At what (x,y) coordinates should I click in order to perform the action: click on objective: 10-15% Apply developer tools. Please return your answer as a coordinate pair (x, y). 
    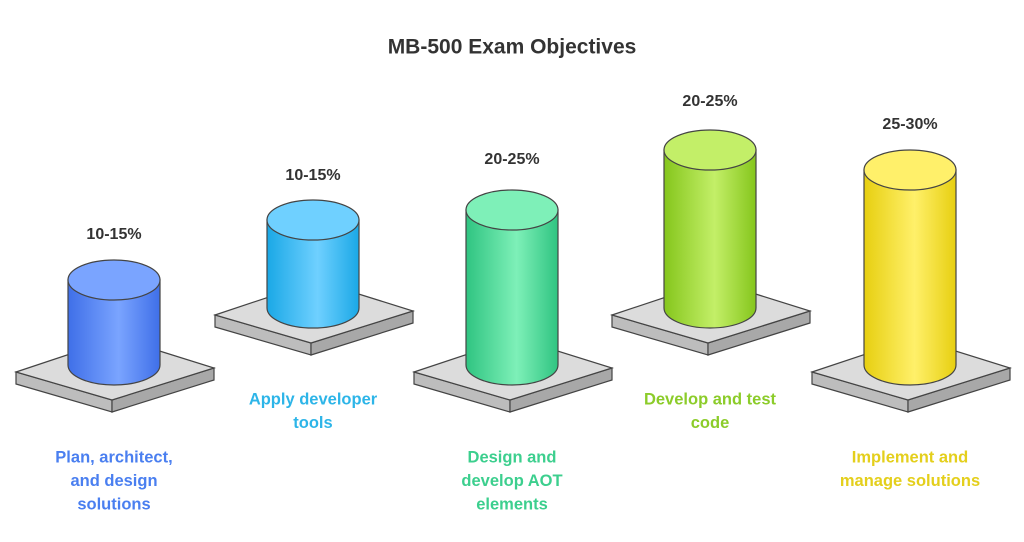
    Looking at the image, I should click on (314, 299).